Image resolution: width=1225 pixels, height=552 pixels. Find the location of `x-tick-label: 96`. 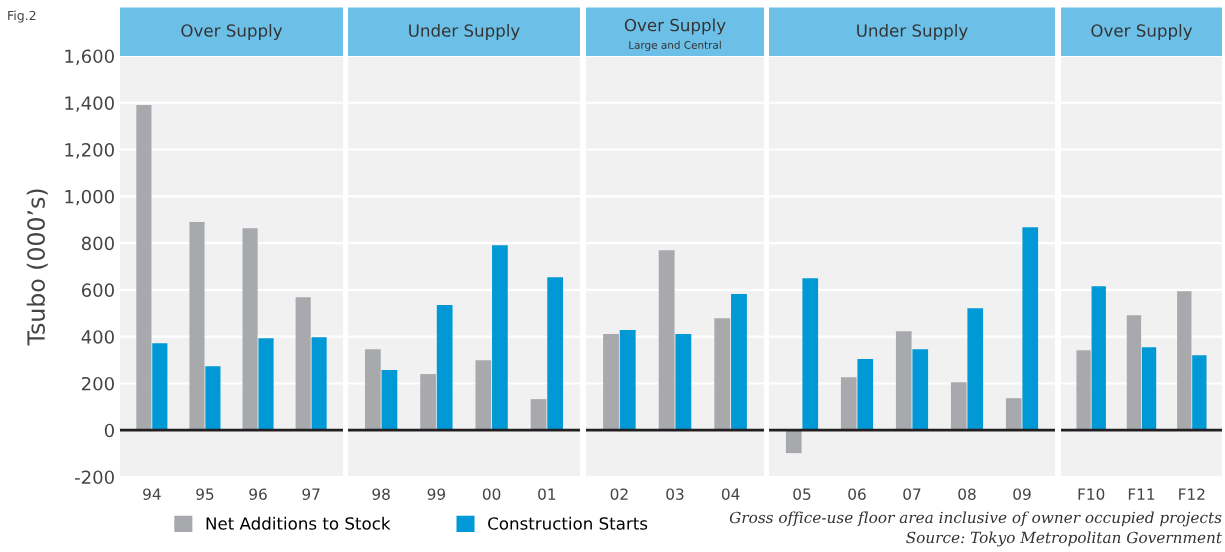

x-tick-label: 96 is located at coordinates (258, 494).